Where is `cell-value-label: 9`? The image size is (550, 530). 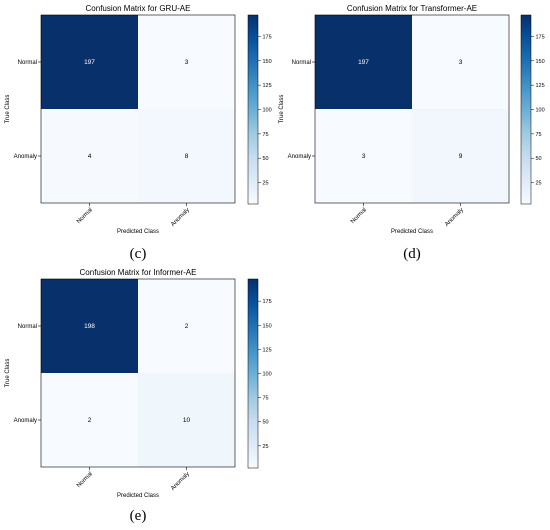
cell-value-label: 9 is located at coordinates (461, 156).